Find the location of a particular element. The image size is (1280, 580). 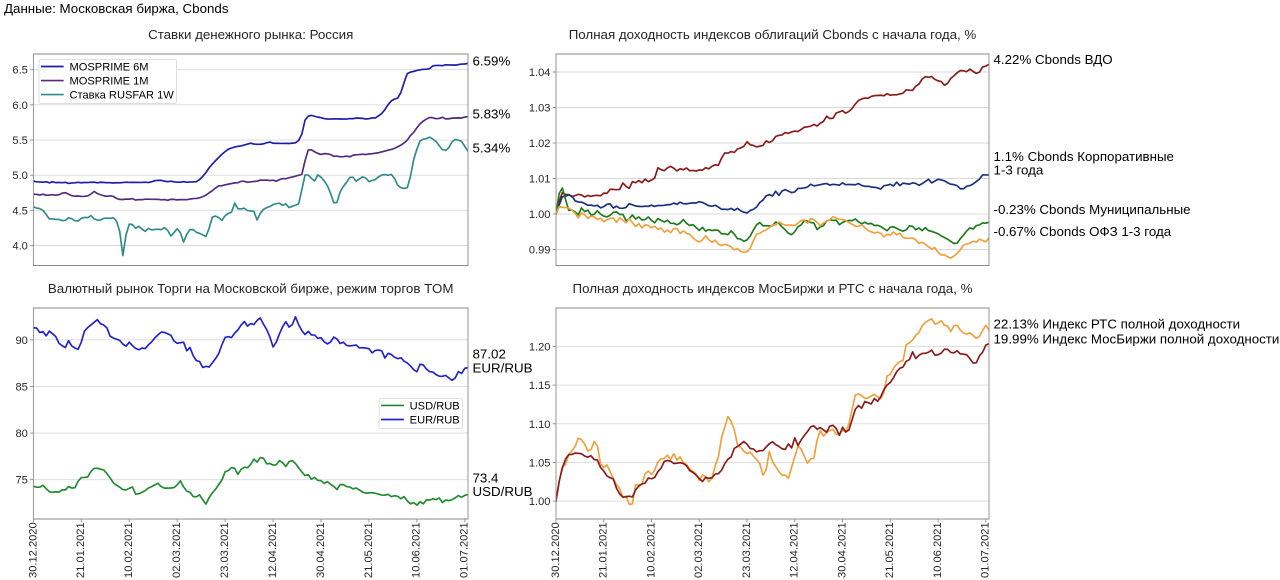

svg-text: Ставка RUSFAR 1W is located at coordinates (122, 95).